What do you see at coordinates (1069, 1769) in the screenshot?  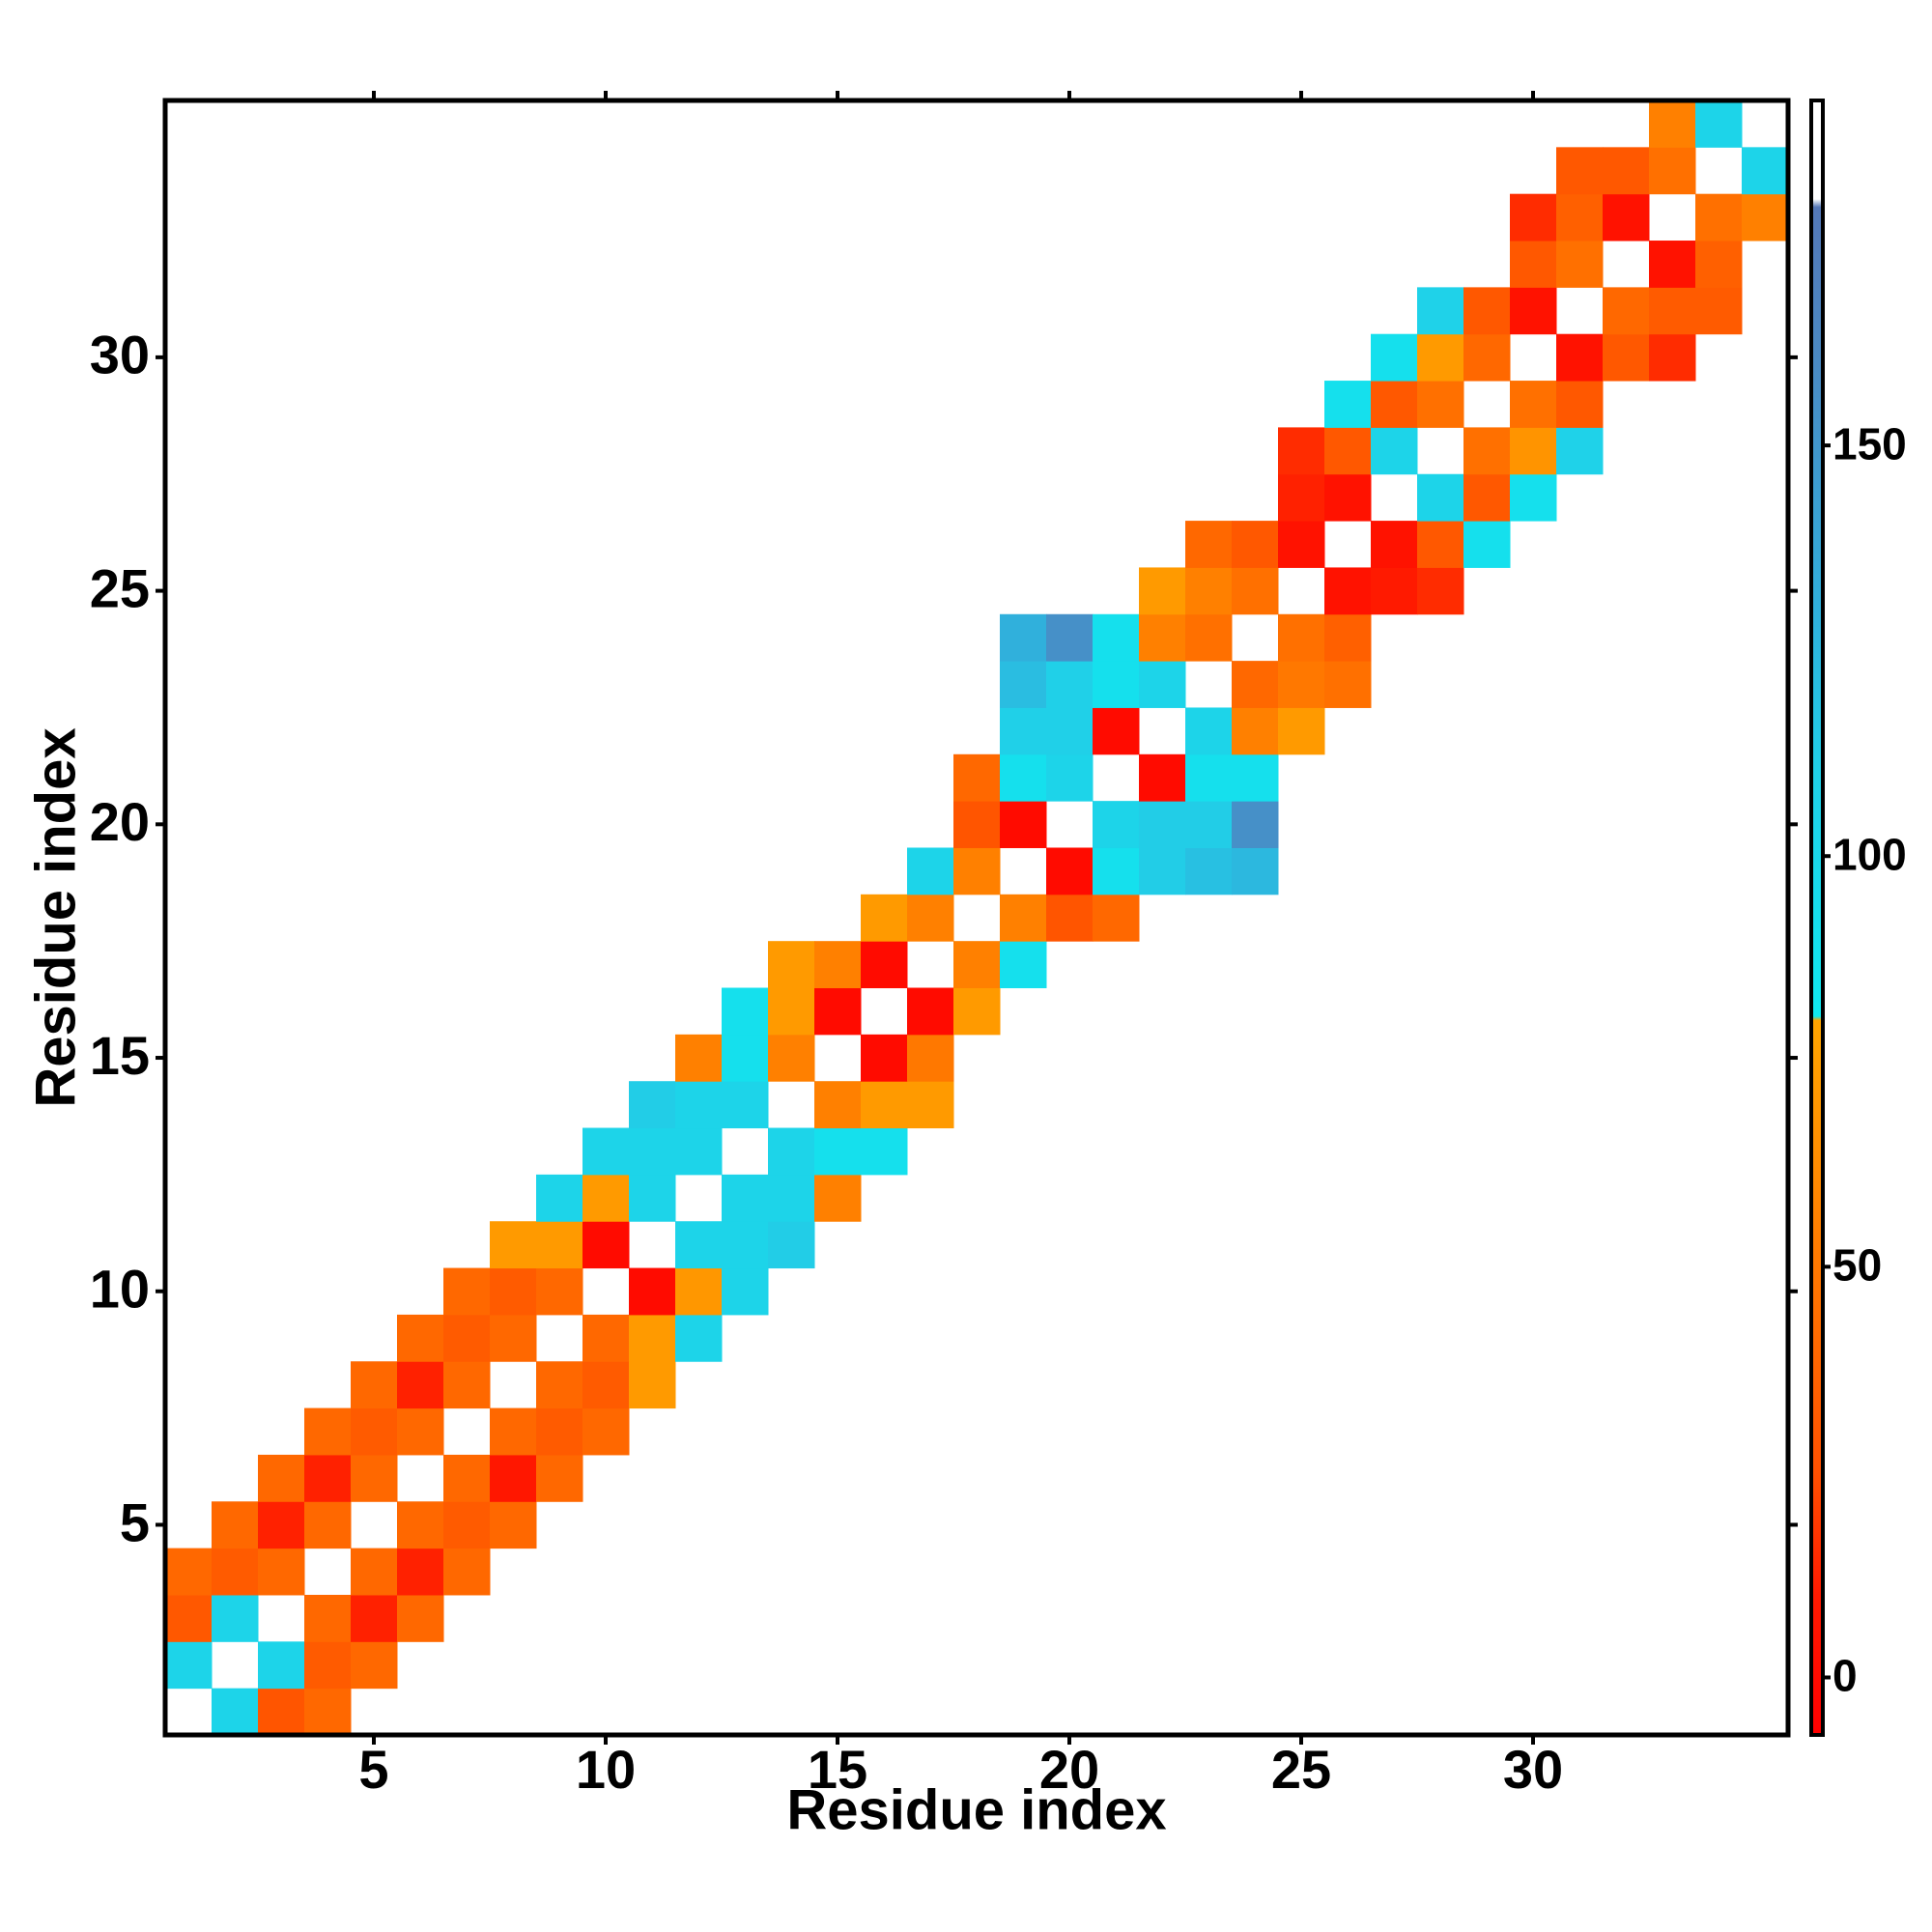 I see `x-tick-label: 20` at bounding box center [1069, 1769].